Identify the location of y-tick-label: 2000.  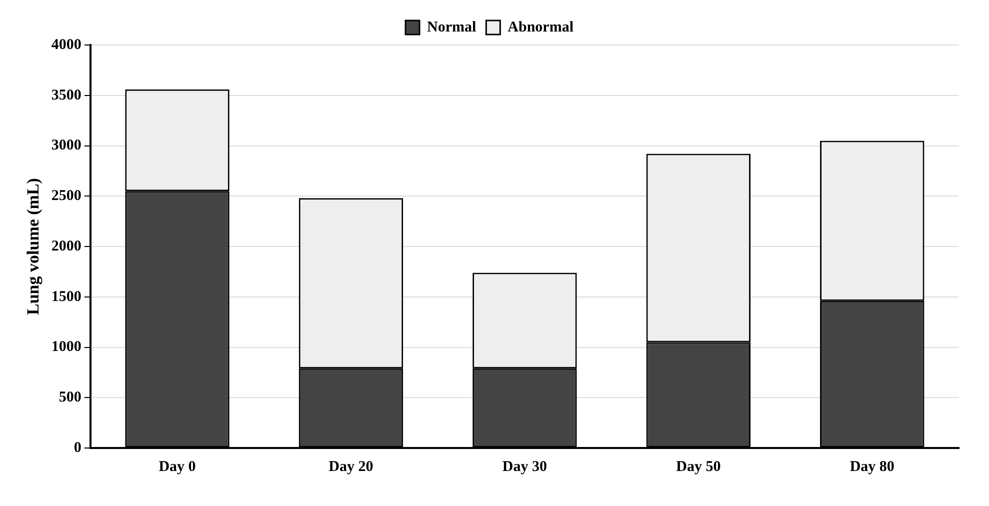
(66, 246).